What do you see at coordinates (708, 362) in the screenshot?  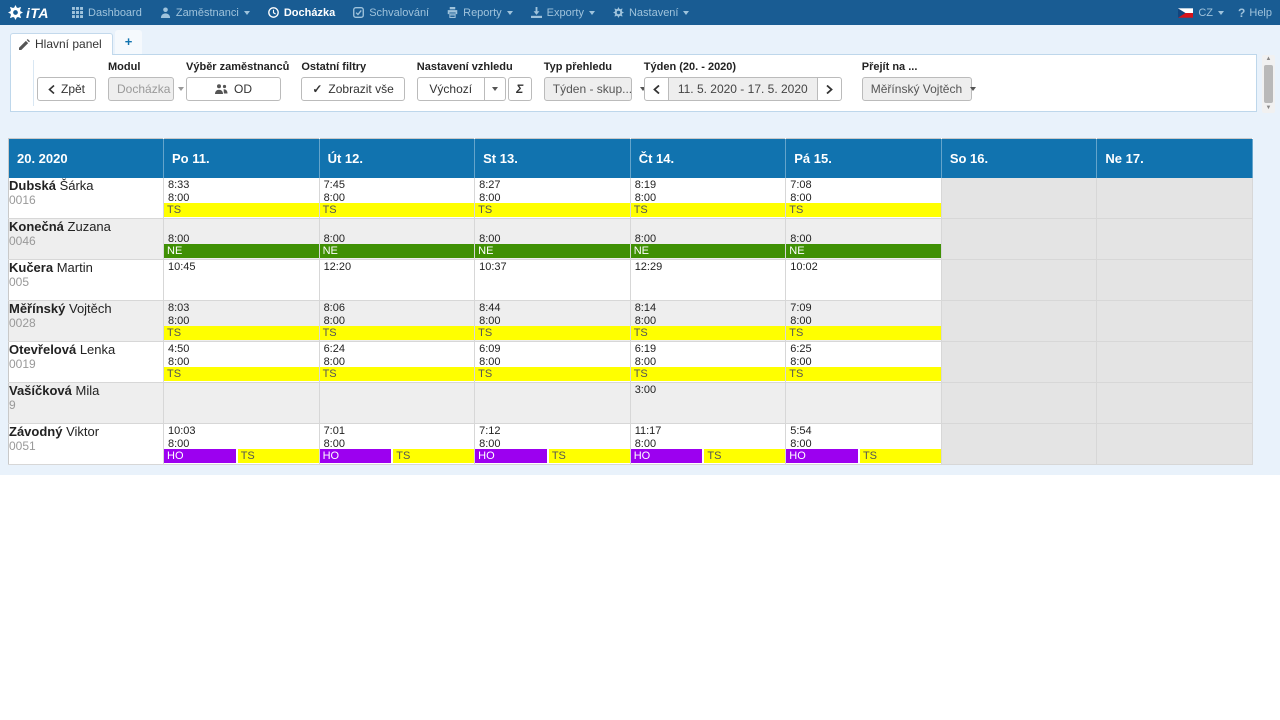 I see `attendance-cell: 6:19 8:00 TS` at bounding box center [708, 362].